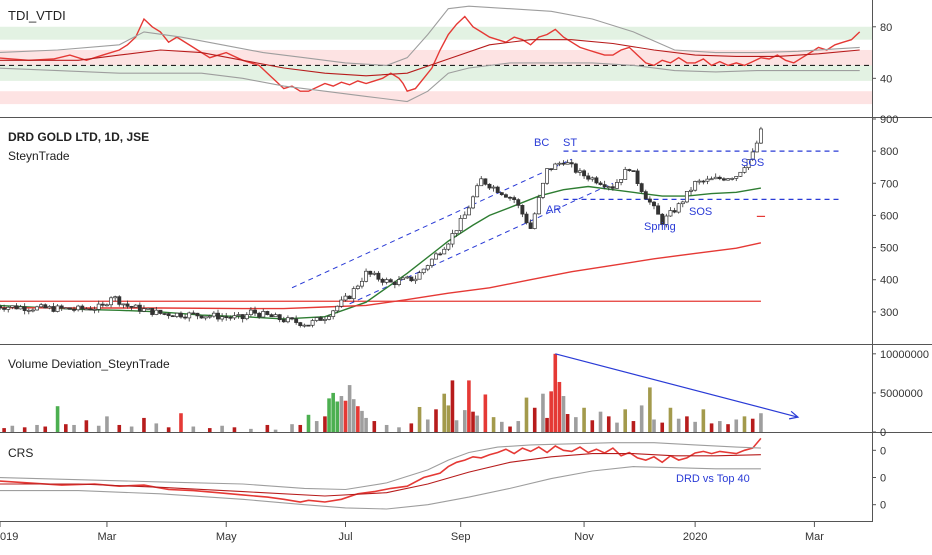  What do you see at coordinates (412, 532) in the screenshot?
I see `time-scale: 019 Mar May Jul Sep Nov 2020 Mar` at bounding box center [412, 532].